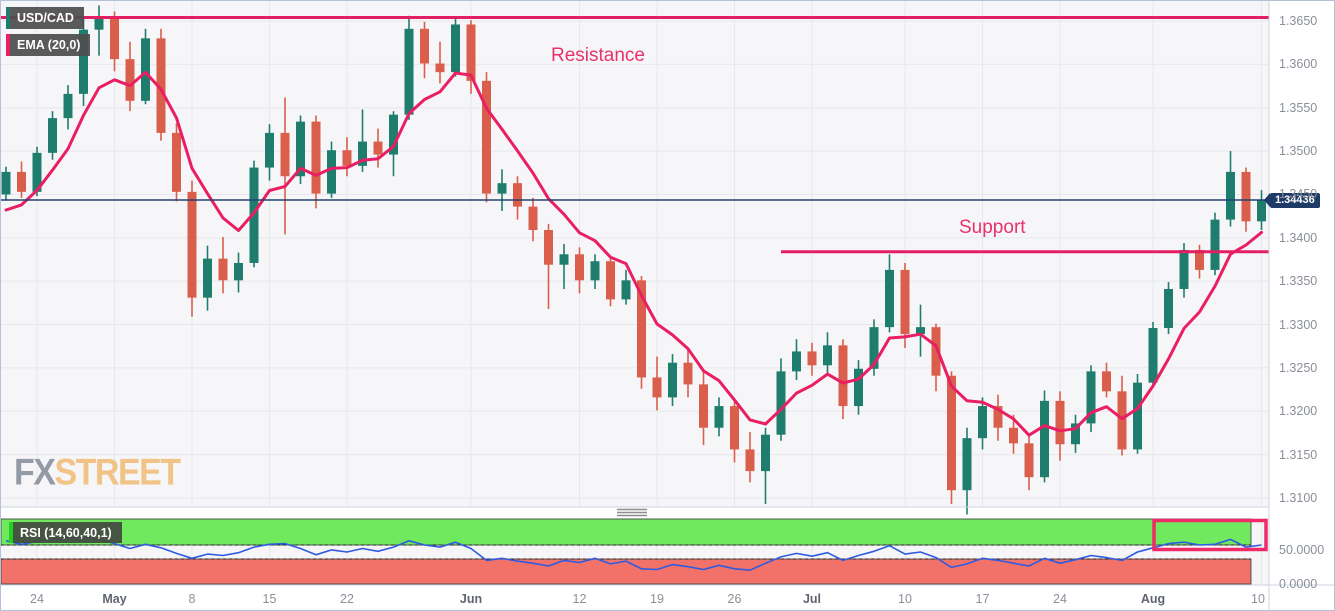 The height and width of the screenshot is (611, 1335). I want to click on pane-resize-handle, so click(632, 512).